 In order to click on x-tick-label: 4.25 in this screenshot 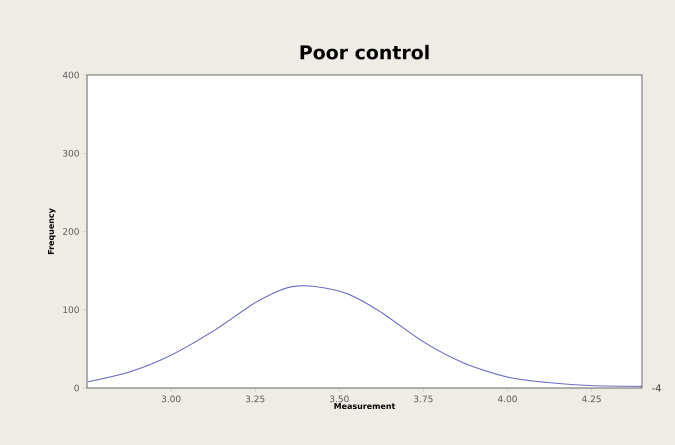, I will do `click(591, 399)`.